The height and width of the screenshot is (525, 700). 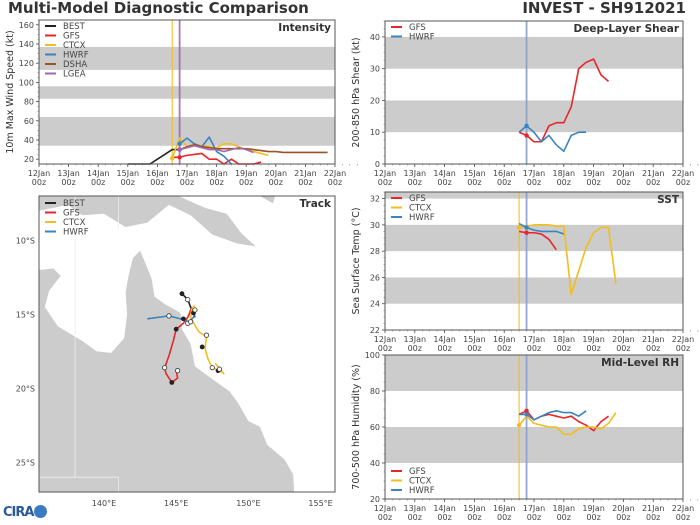 I want to click on track-line-ctcx, so click(x=207, y=339).